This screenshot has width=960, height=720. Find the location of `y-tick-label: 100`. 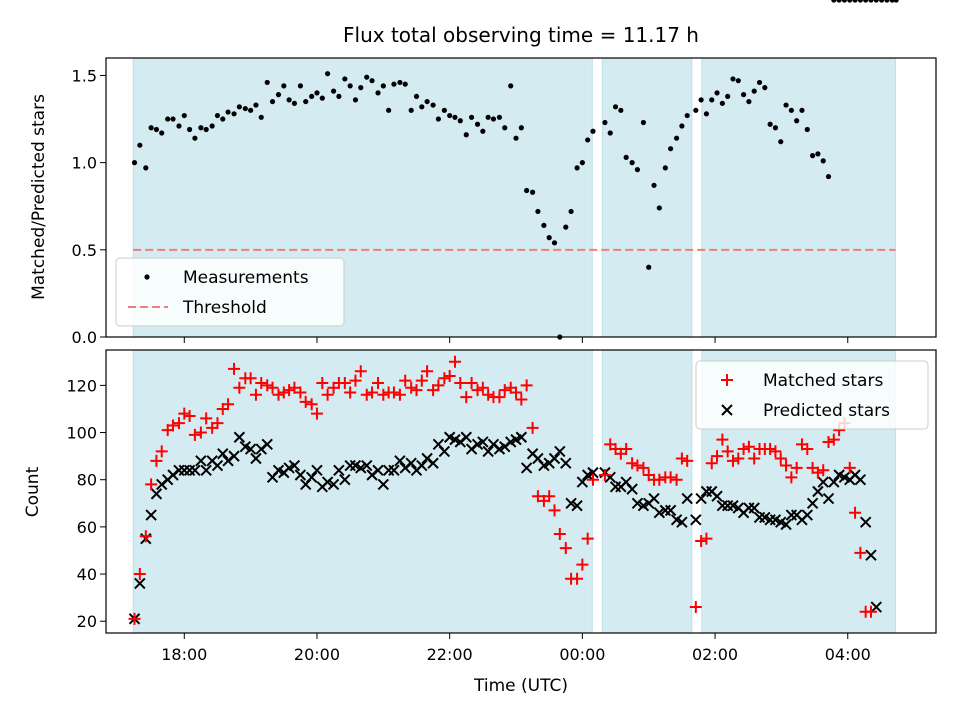

y-tick-label: 100 is located at coordinates (81, 433).